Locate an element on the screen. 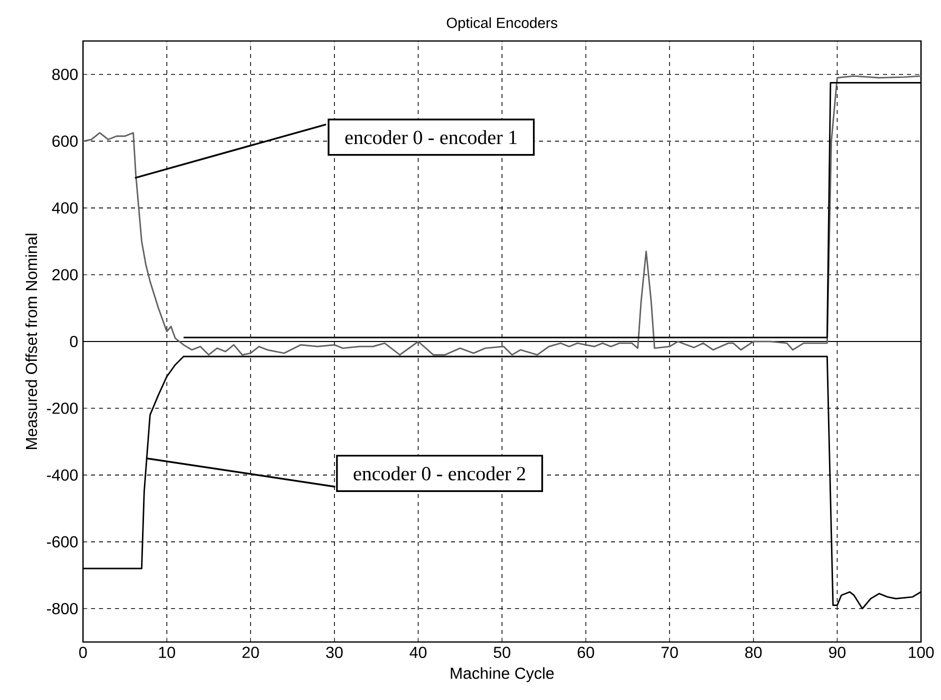 The height and width of the screenshot is (700, 941). y-tick-label: 400 is located at coordinates (65, 208).